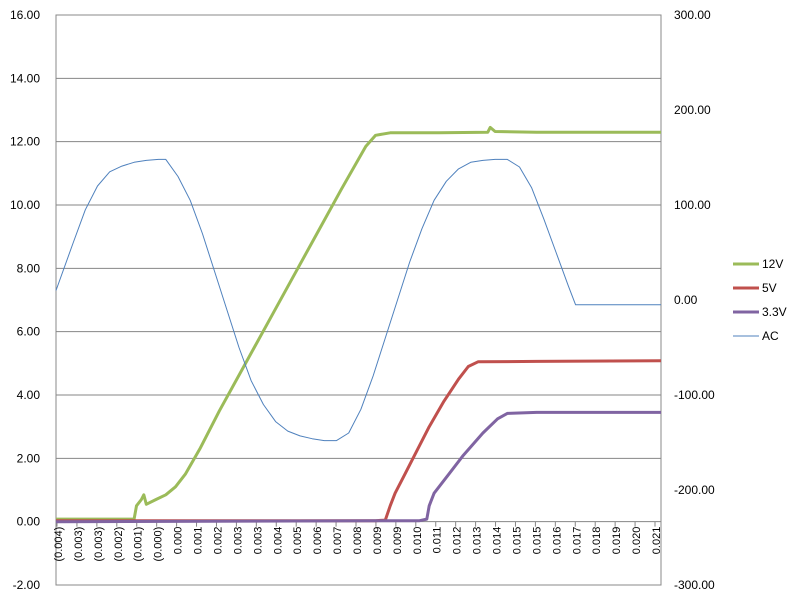  What do you see at coordinates (318, 541) in the screenshot?
I see `x-axis-tick-label: 0.006` at bounding box center [318, 541].